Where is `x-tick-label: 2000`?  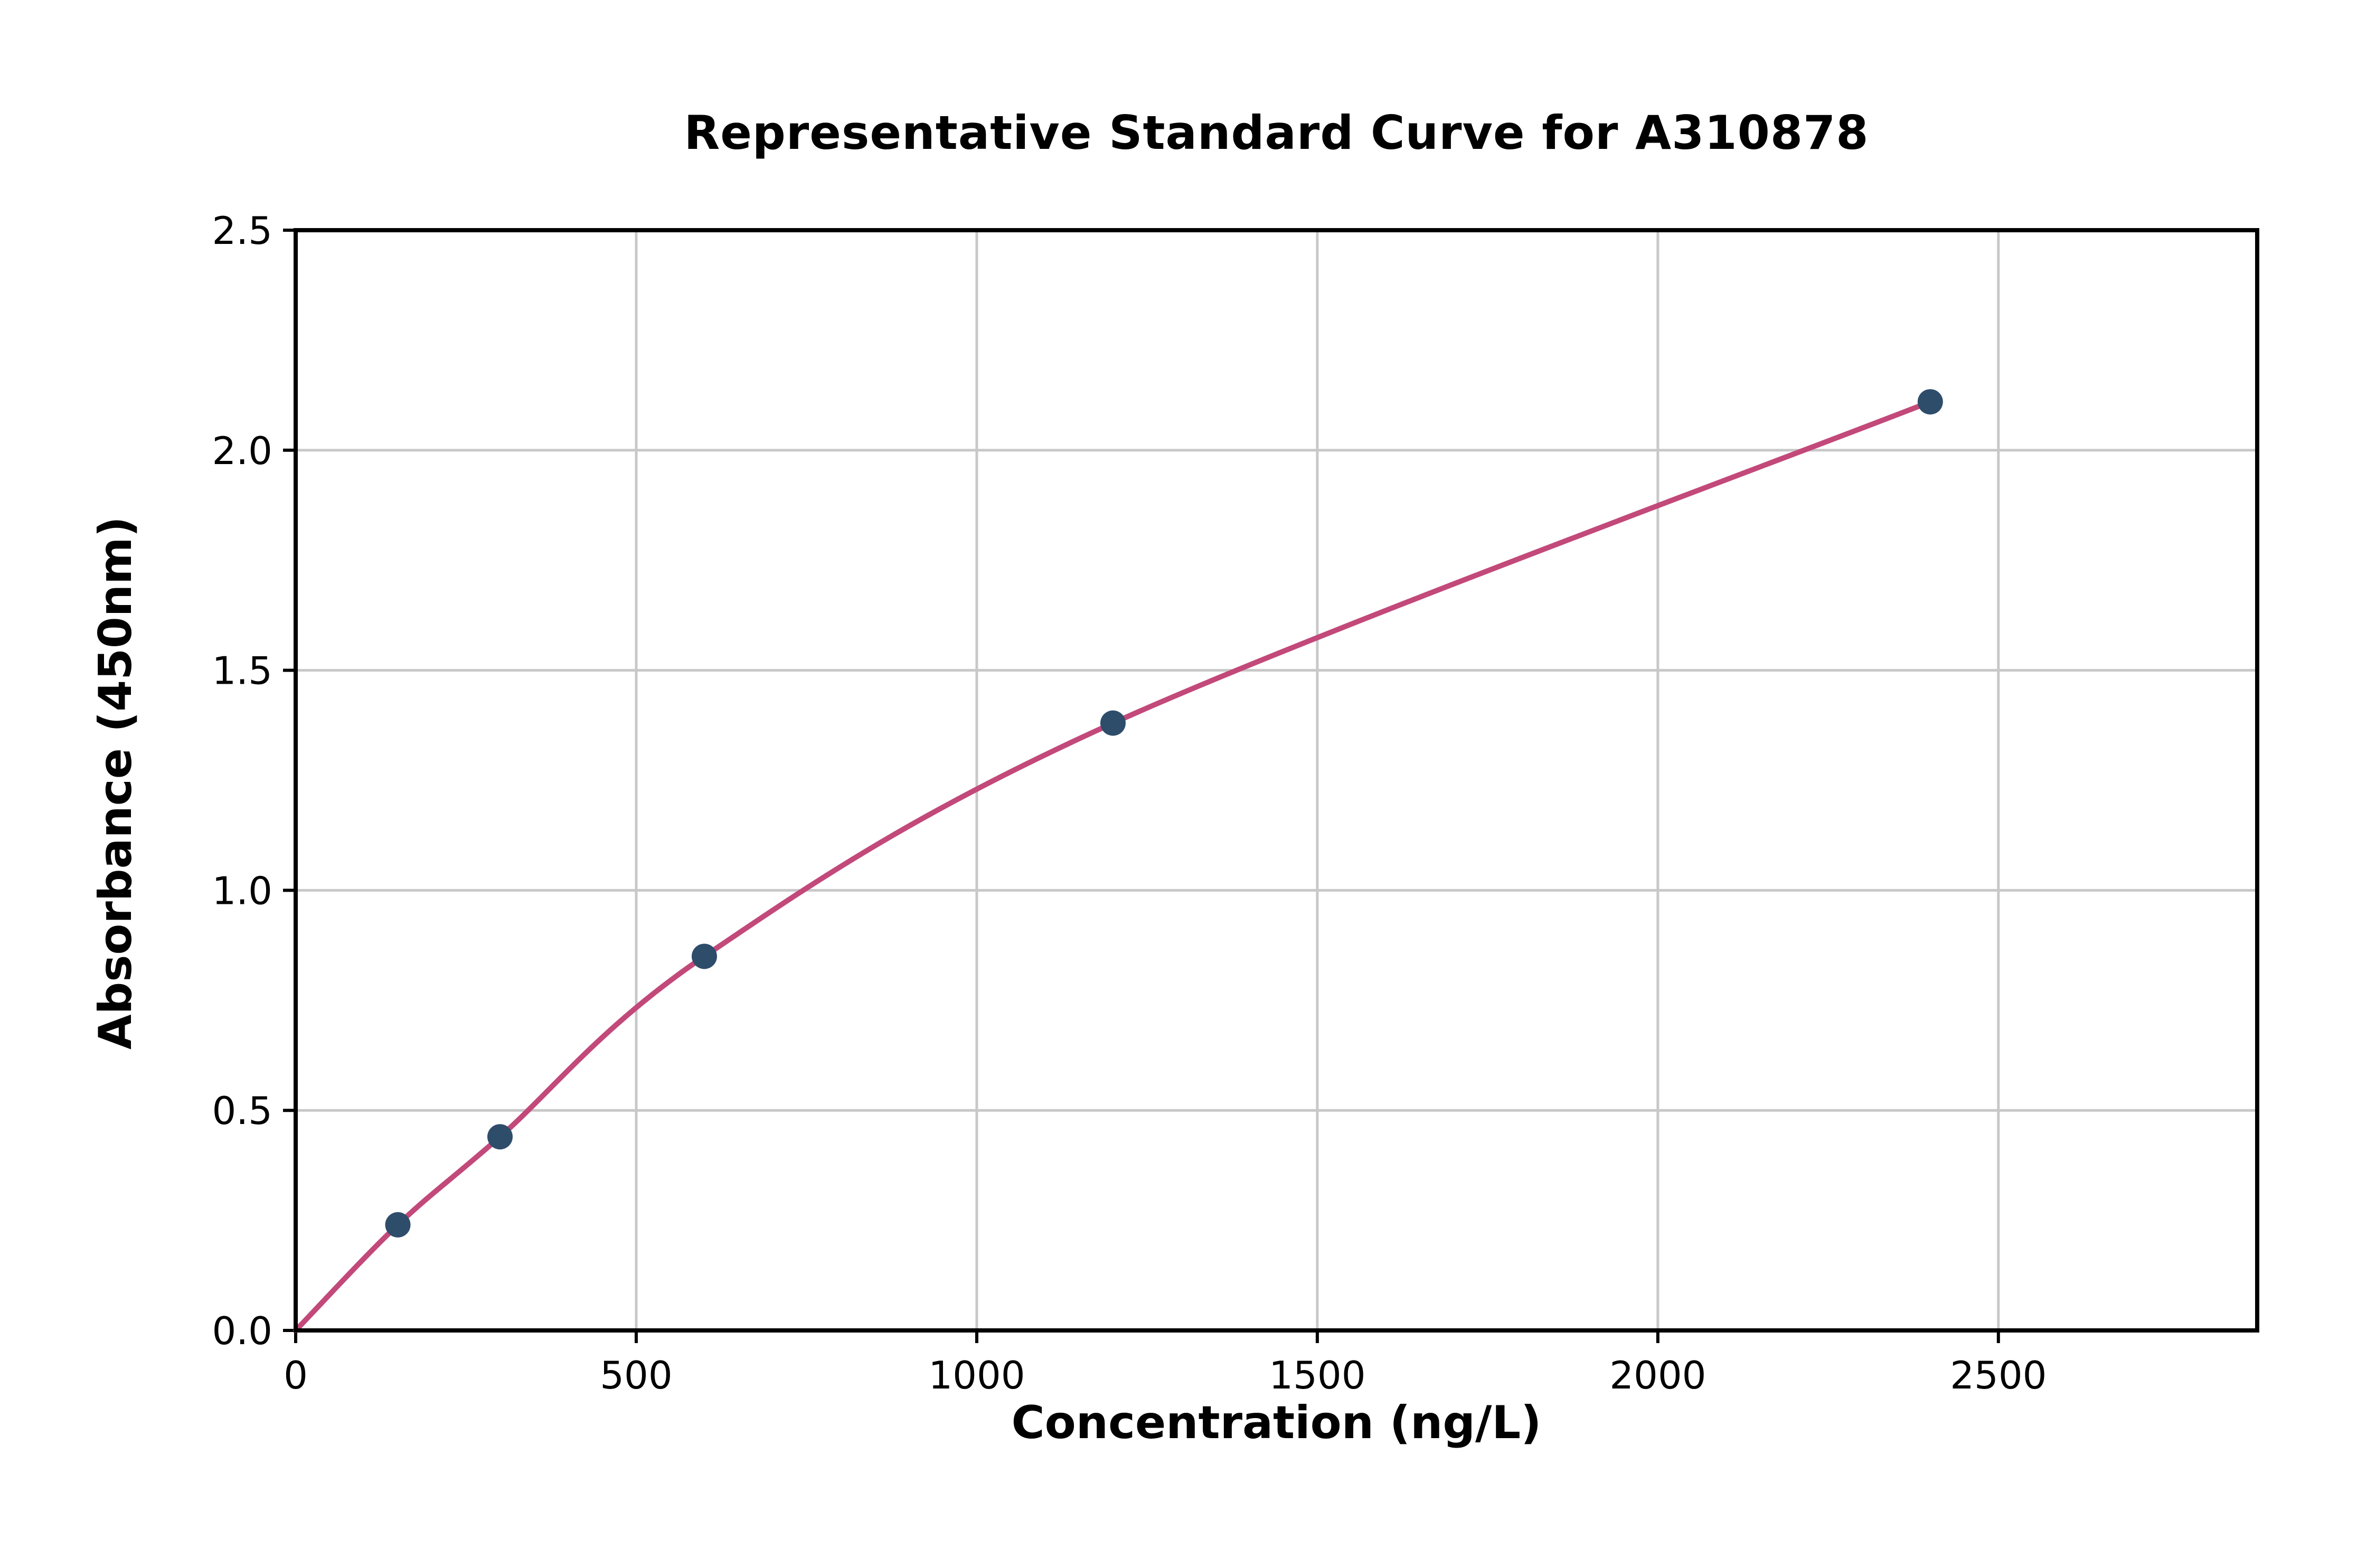
x-tick-label: 2000 is located at coordinates (1657, 1375).